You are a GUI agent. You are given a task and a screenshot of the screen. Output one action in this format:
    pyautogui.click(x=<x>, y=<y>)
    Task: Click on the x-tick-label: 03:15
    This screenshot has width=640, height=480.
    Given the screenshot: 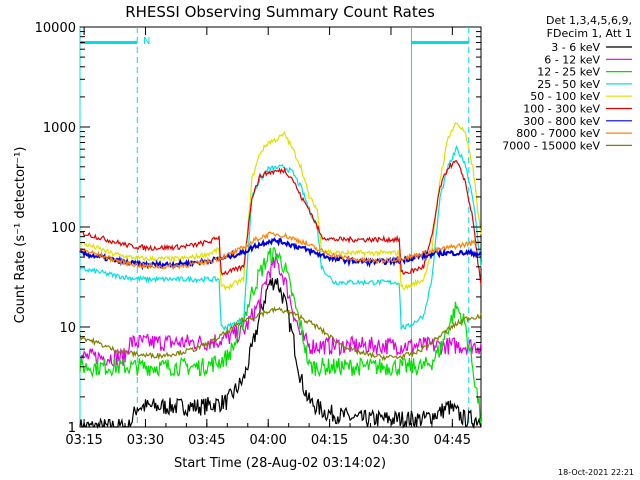 What is the action you would take?
    pyautogui.click(x=83, y=440)
    